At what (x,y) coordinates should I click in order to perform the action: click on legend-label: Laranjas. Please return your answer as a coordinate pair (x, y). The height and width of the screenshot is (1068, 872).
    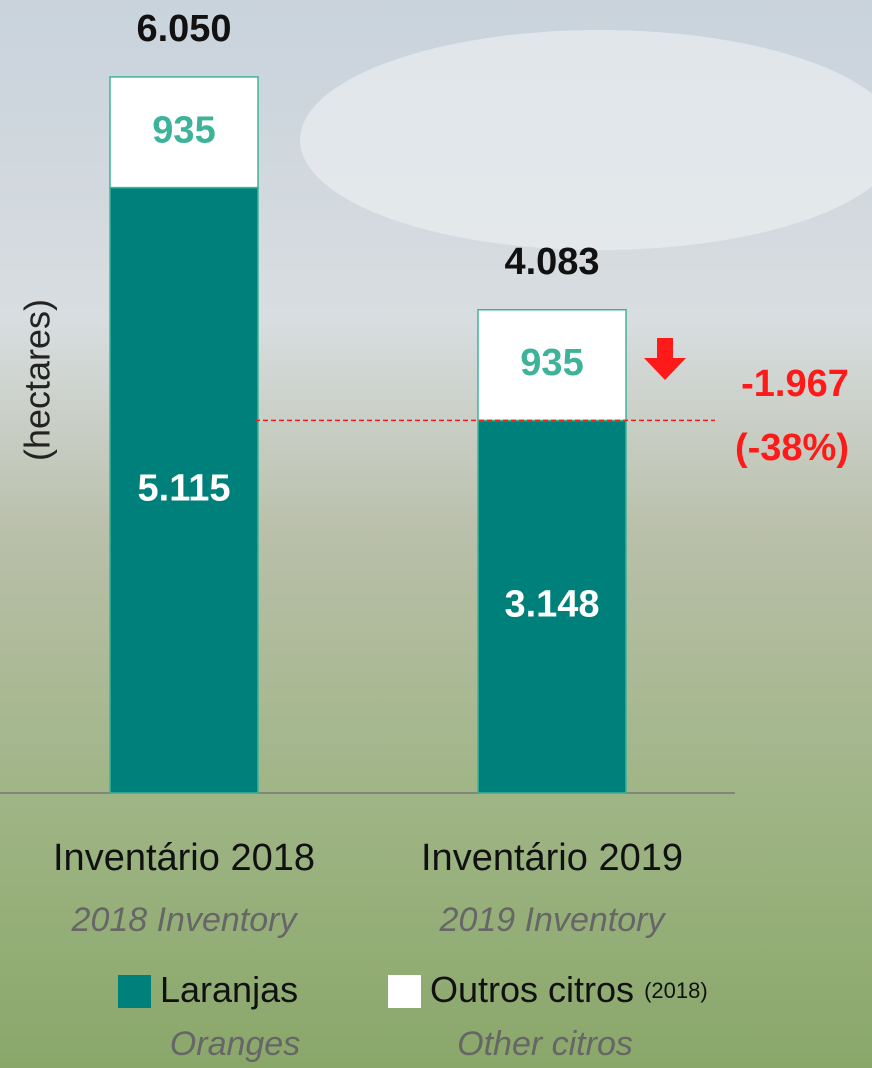
    Looking at the image, I should click on (229, 989).